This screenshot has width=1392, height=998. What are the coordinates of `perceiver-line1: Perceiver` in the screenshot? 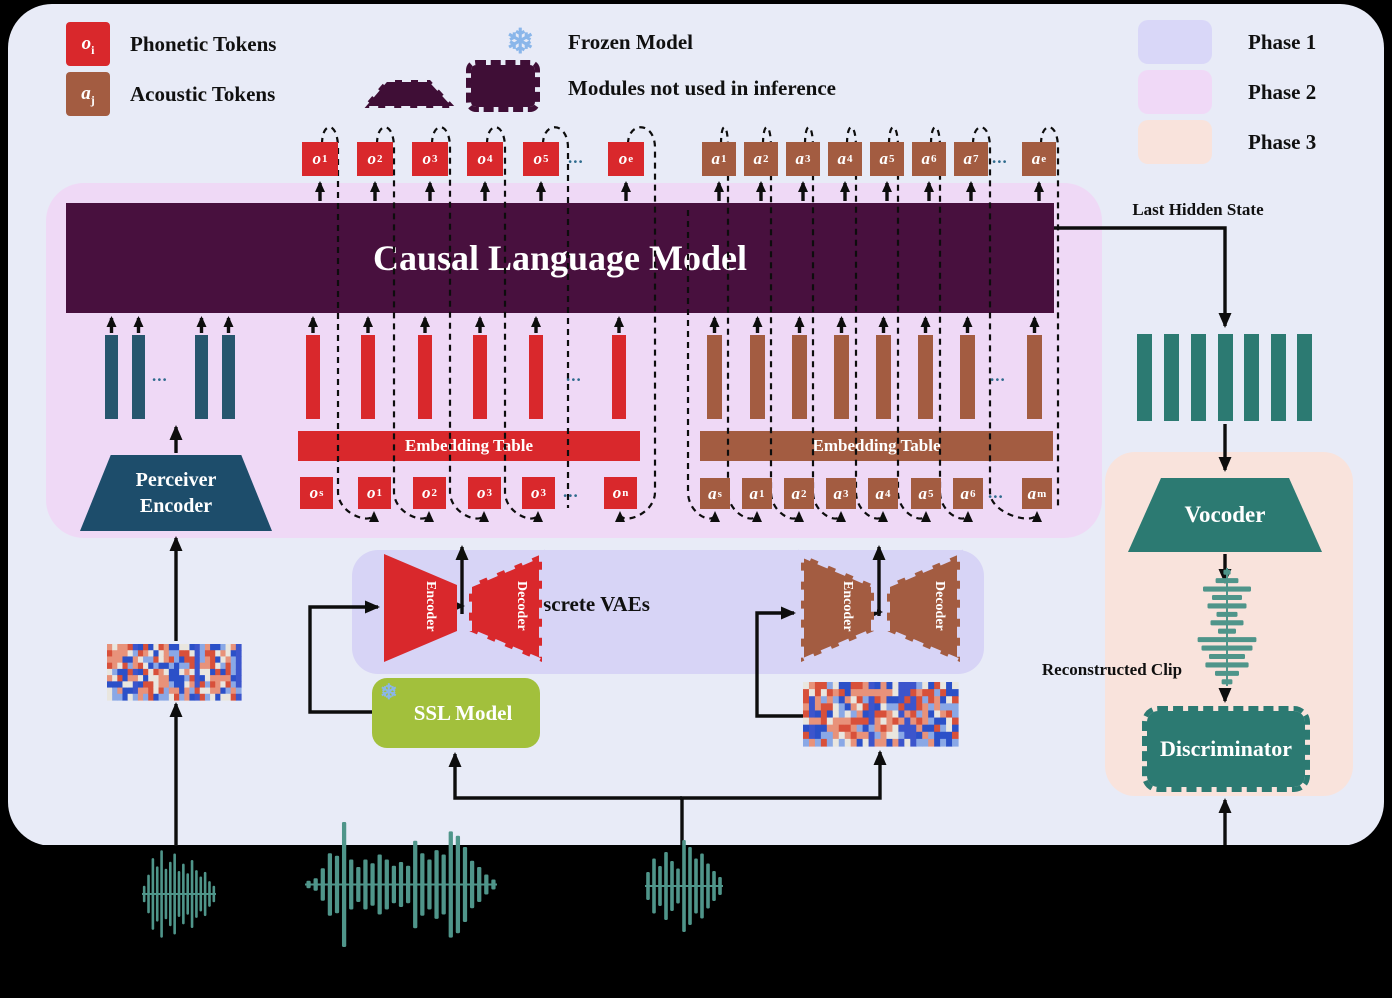 It's located at (176, 480).